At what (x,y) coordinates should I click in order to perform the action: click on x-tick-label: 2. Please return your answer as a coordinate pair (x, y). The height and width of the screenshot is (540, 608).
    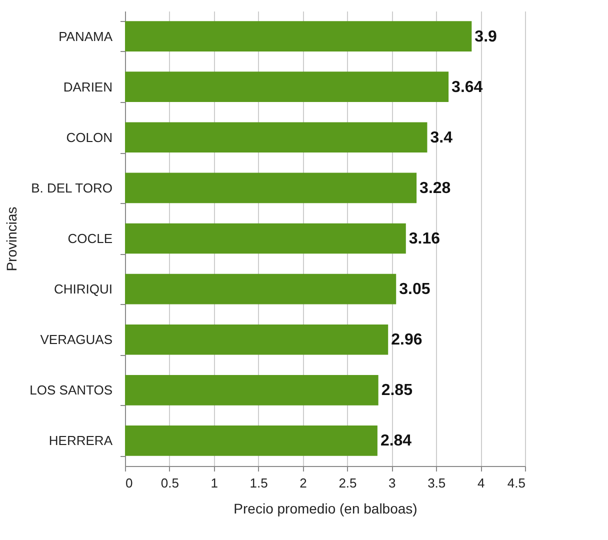
    Looking at the image, I should click on (303, 483).